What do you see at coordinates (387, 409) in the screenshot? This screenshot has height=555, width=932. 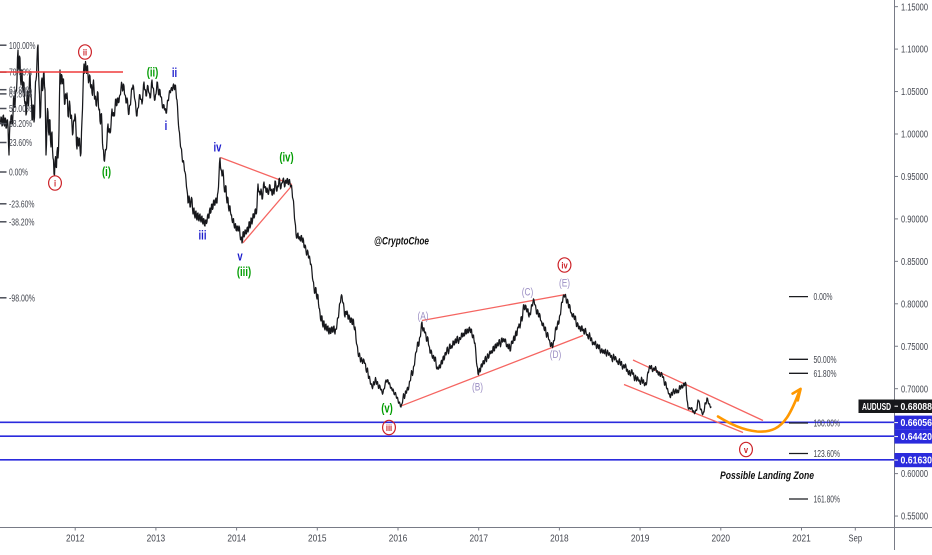 I see `svg-text: (v)` at bounding box center [387, 409].